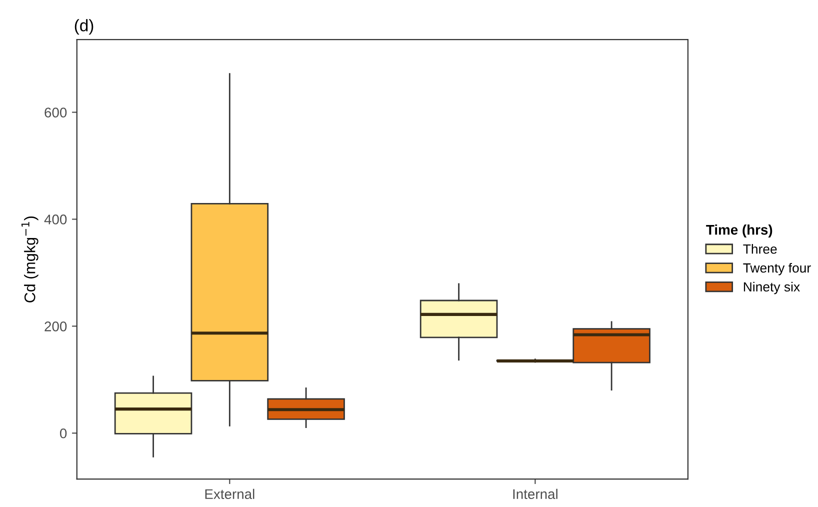  What do you see at coordinates (777, 269) in the screenshot?
I see `legend-label: Twenty four` at bounding box center [777, 269].